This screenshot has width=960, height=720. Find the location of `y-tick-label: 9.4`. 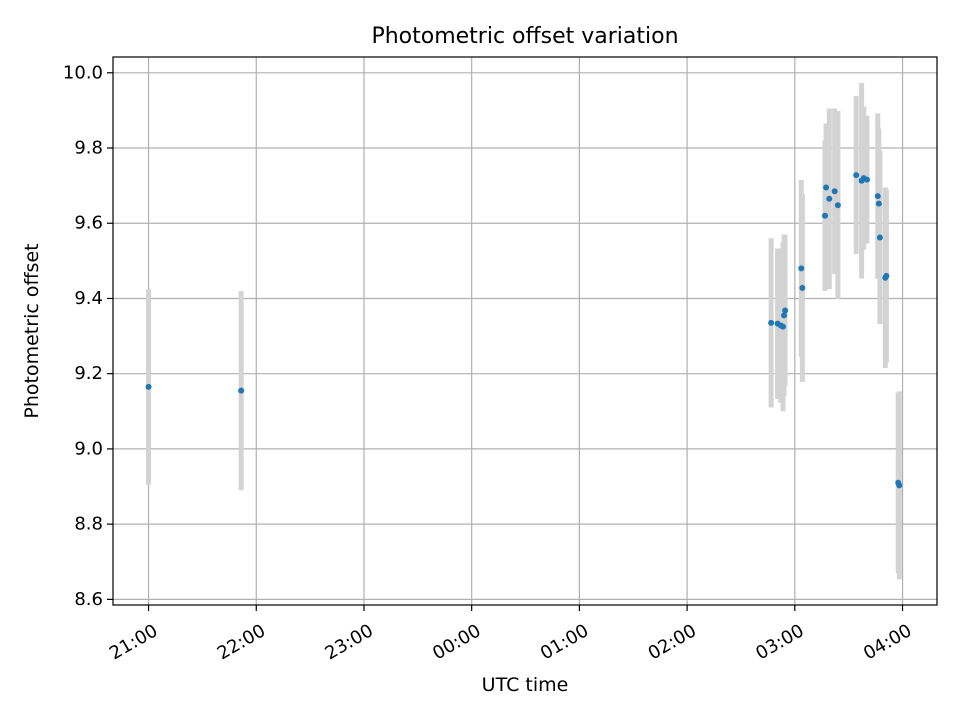

y-tick-label: 9.4 is located at coordinates (88, 298).